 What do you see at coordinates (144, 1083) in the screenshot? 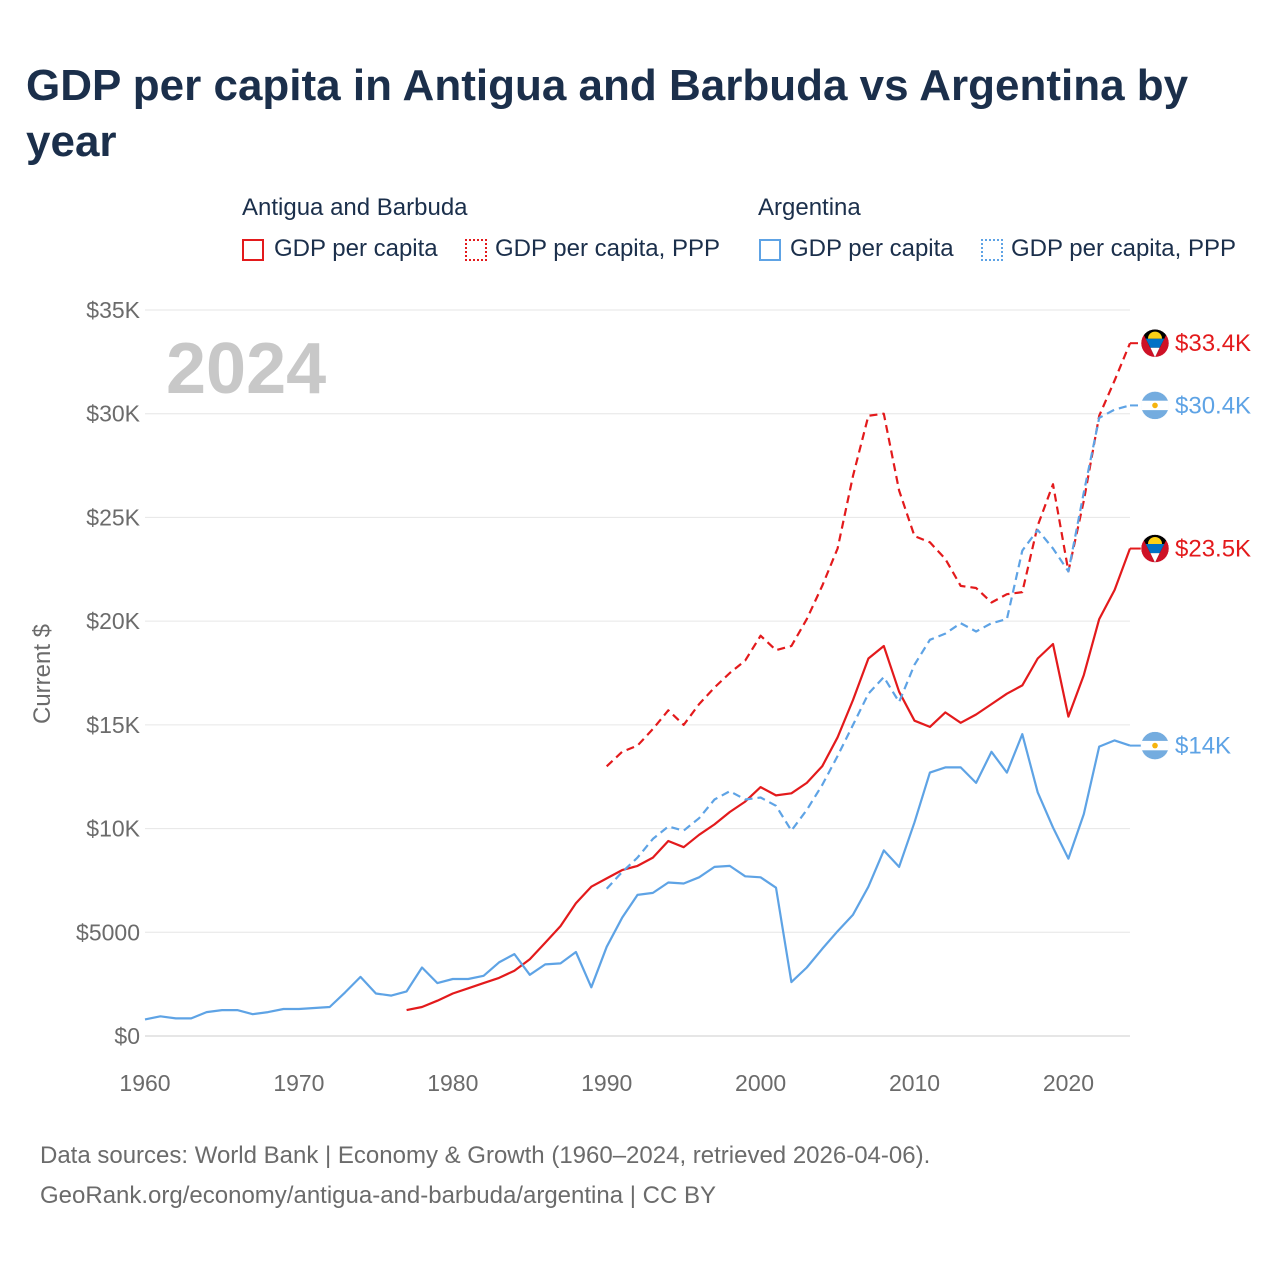
I see `x-tick-label: 1960` at bounding box center [144, 1083].